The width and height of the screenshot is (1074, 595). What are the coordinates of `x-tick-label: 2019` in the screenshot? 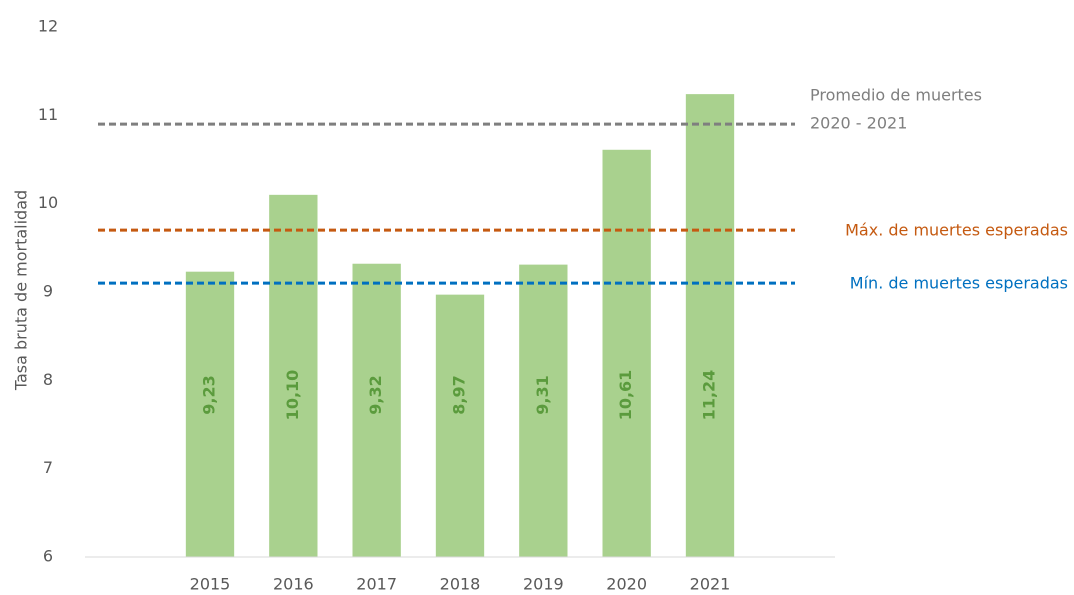 It's located at (543, 584).